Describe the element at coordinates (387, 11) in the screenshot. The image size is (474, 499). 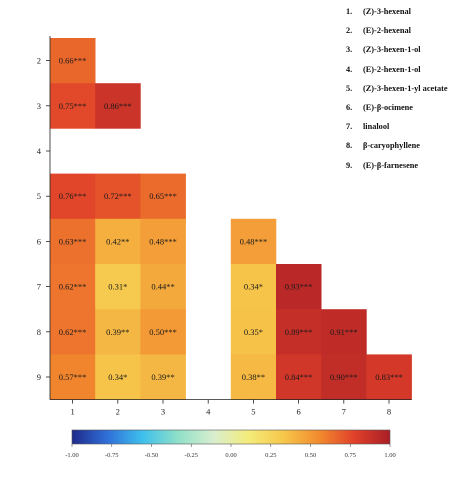
I see `legend-label: (Z)-3-hexenal` at that location.